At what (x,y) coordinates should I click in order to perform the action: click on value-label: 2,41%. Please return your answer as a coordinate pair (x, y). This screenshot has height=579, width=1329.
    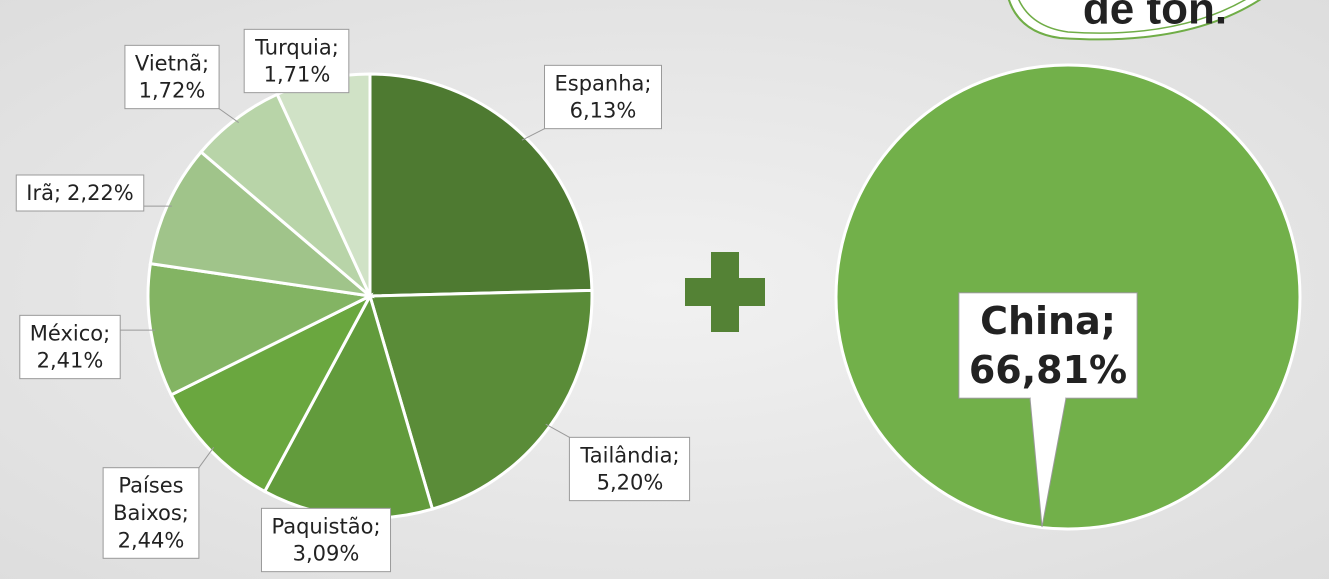
    Looking at the image, I should click on (70, 361).